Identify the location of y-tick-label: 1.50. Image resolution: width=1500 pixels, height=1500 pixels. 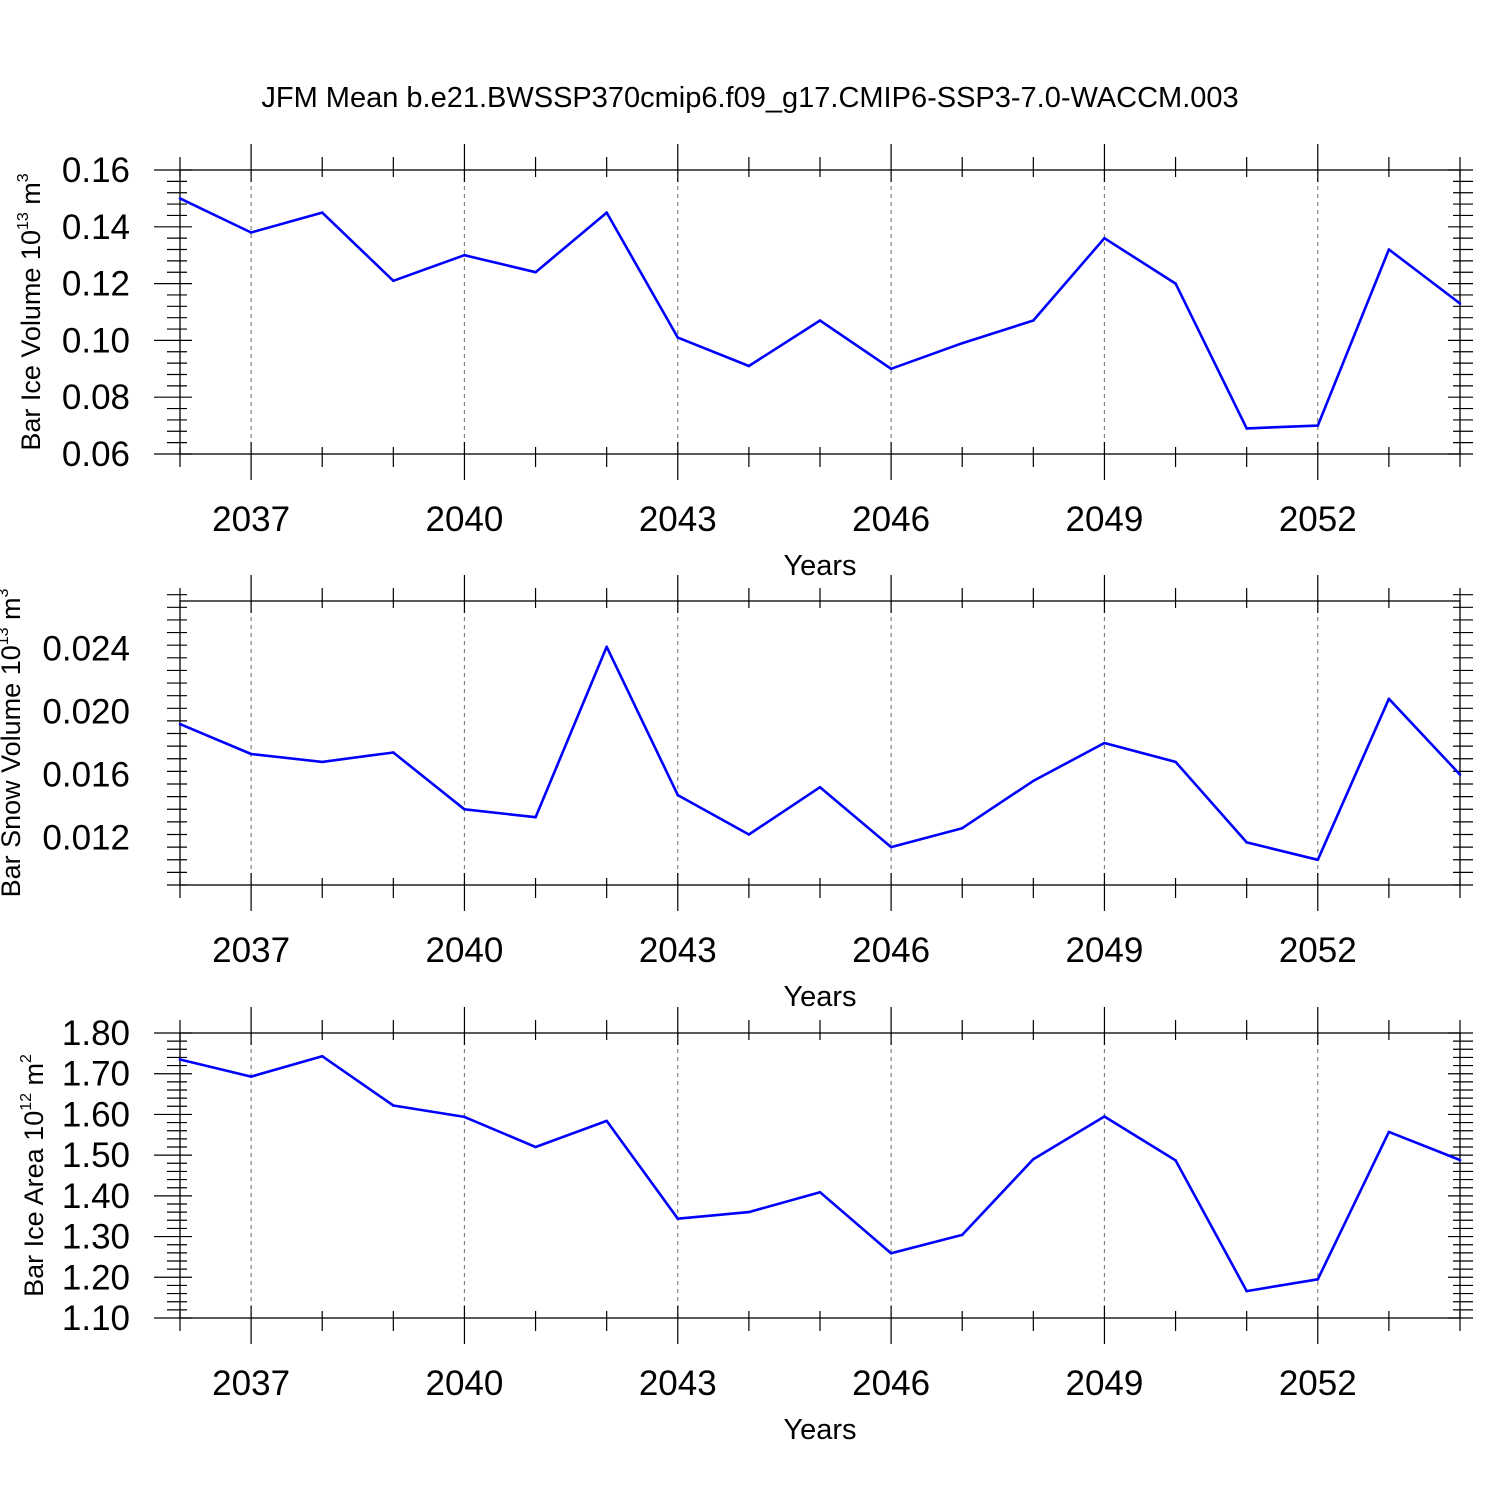
(96, 1155).